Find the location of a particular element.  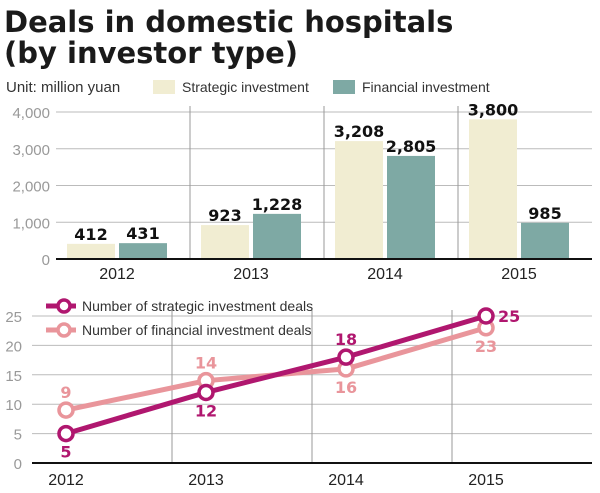

bar-data-label: 3,800 is located at coordinates (493, 109).